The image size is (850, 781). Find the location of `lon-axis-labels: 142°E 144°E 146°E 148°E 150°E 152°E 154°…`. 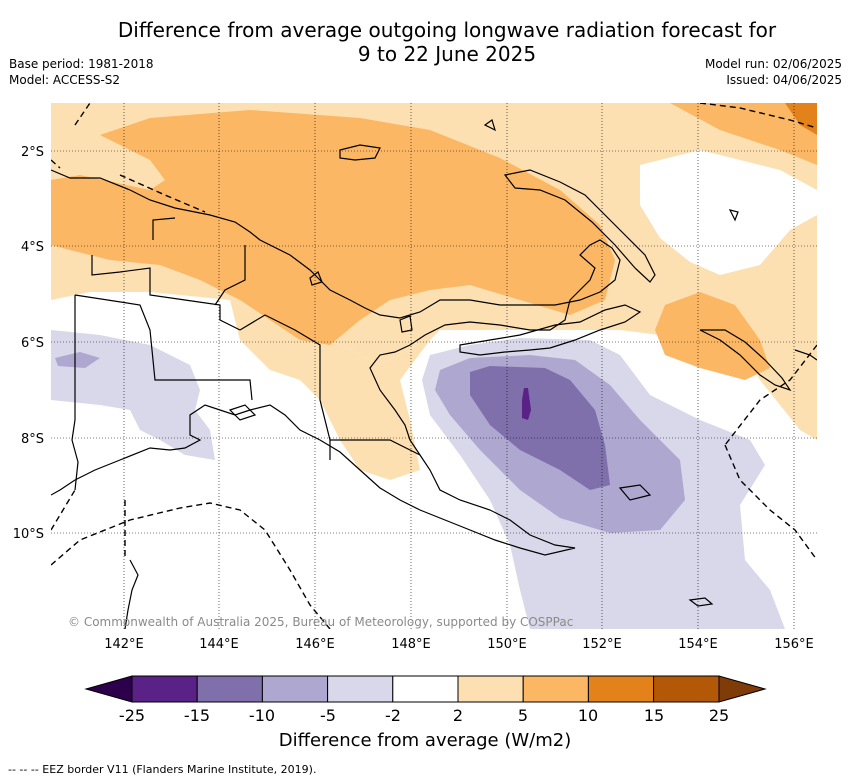

lon-axis-labels: 142°E 144°E 146°E 148°E 150°E 152°E 154°… is located at coordinates (459, 644).